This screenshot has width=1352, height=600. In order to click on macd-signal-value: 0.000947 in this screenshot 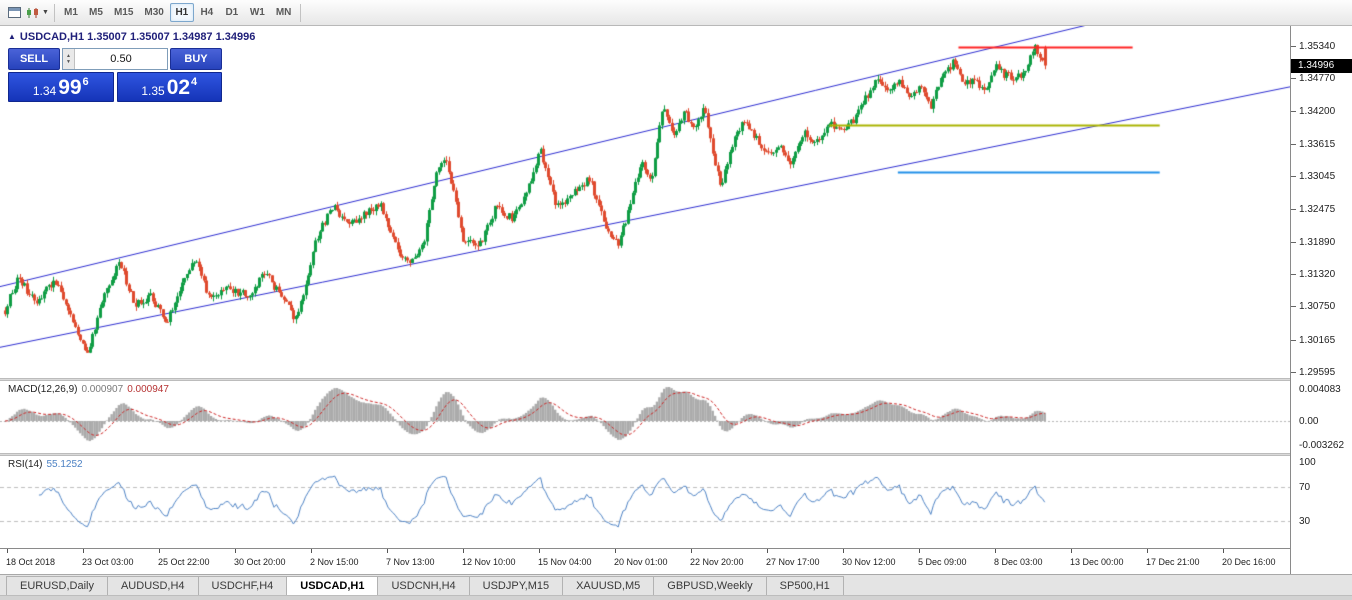, I will do `click(148, 389)`.